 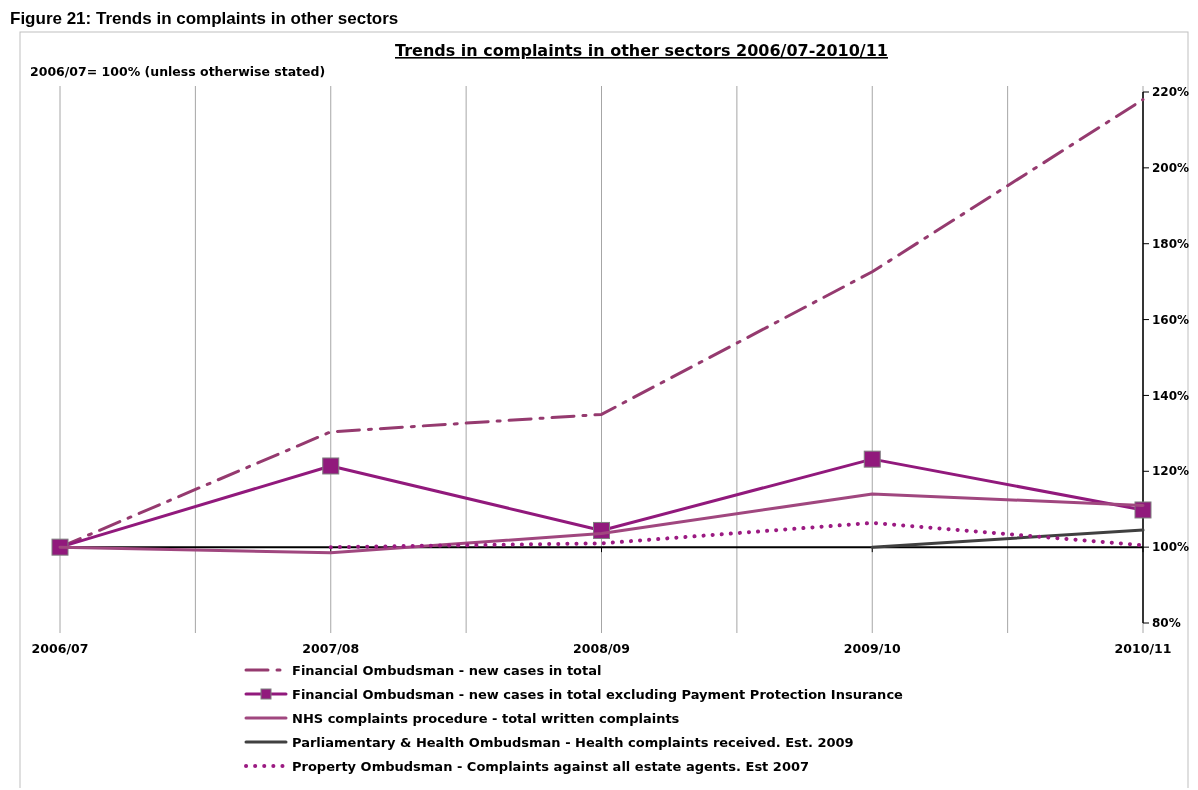 What do you see at coordinates (1171, 92) in the screenshot?
I see `y-tick-label: 220%` at bounding box center [1171, 92].